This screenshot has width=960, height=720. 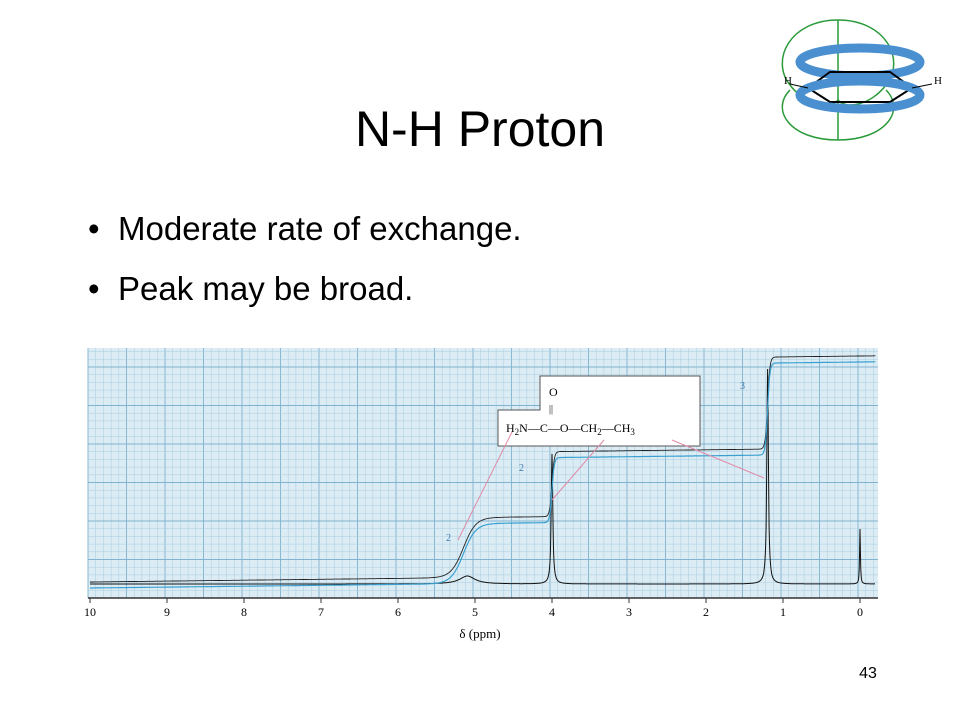 What do you see at coordinates (167, 612) in the screenshot?
I see `tick-label: 9` at bounding box center [167, 612].